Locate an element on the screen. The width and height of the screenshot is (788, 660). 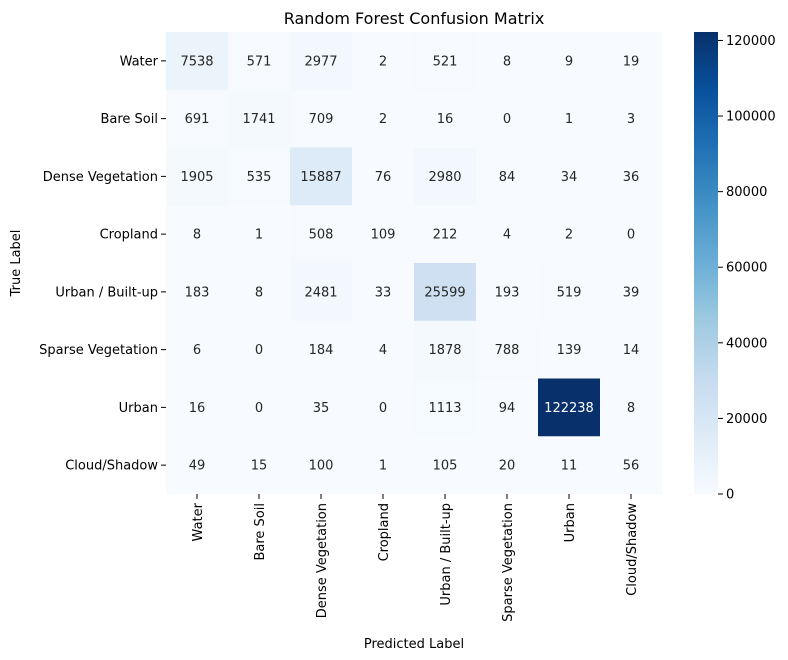
x-tick-label: Bare Soil is located at coordinates (260, 532).